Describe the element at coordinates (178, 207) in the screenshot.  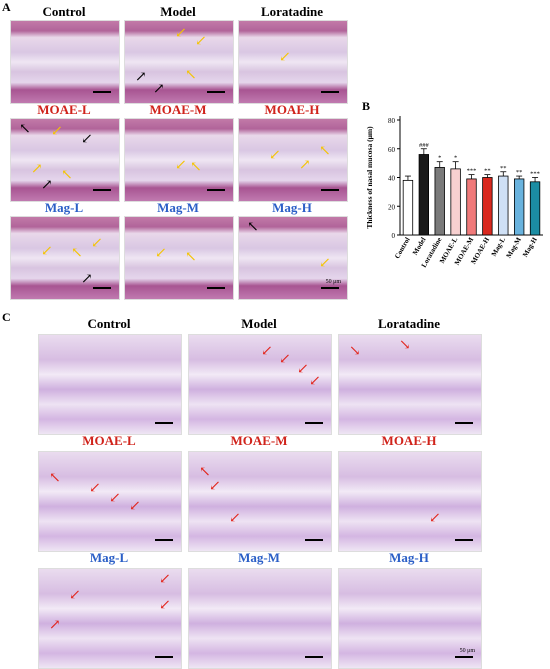
I see `micrograph-label-mag-m: Mag-M` at that location.